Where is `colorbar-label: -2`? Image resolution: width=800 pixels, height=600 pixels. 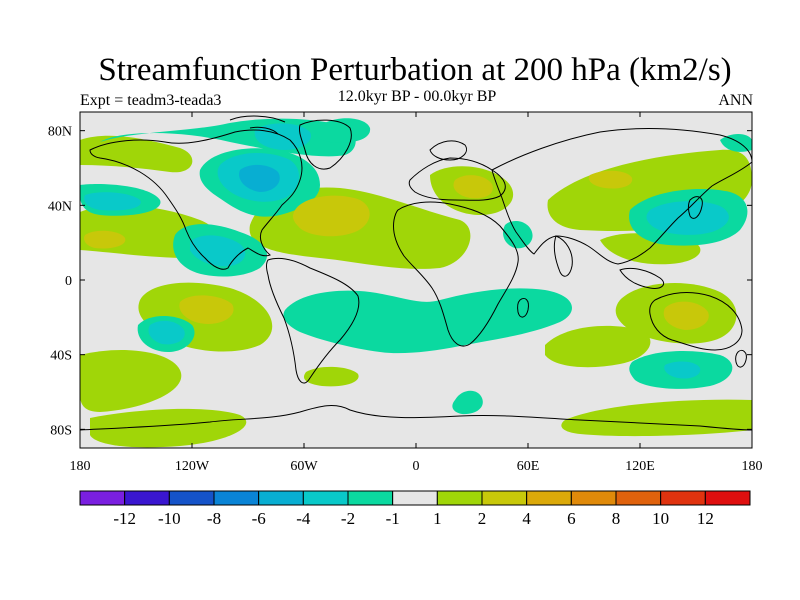 colorbar-label: -2 is located at coordinates (348, 518).